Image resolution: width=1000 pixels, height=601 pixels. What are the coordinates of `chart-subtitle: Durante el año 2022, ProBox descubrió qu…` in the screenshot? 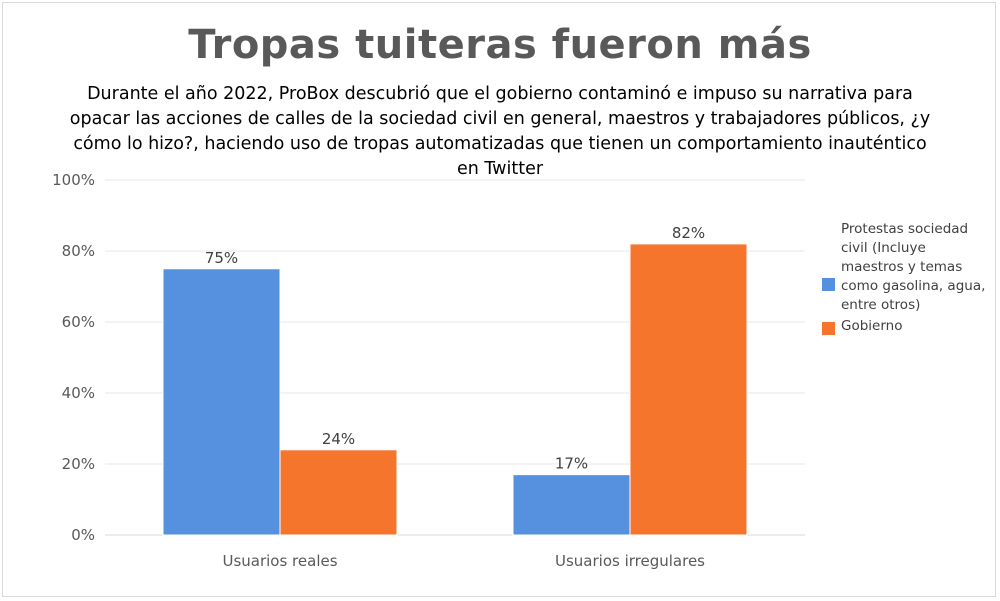 It's located at (500, 131).